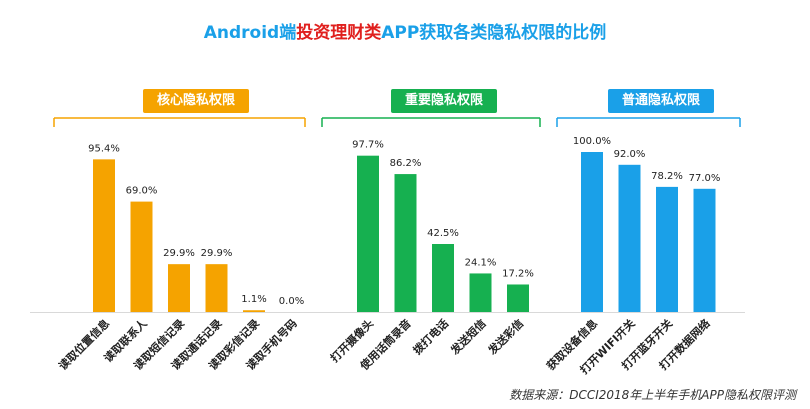 The width and height of the screenshot is (810, 409). Describe the element at coordinates (104, 148) in the screenshot. I see `data-label: 95.4%` at that location.